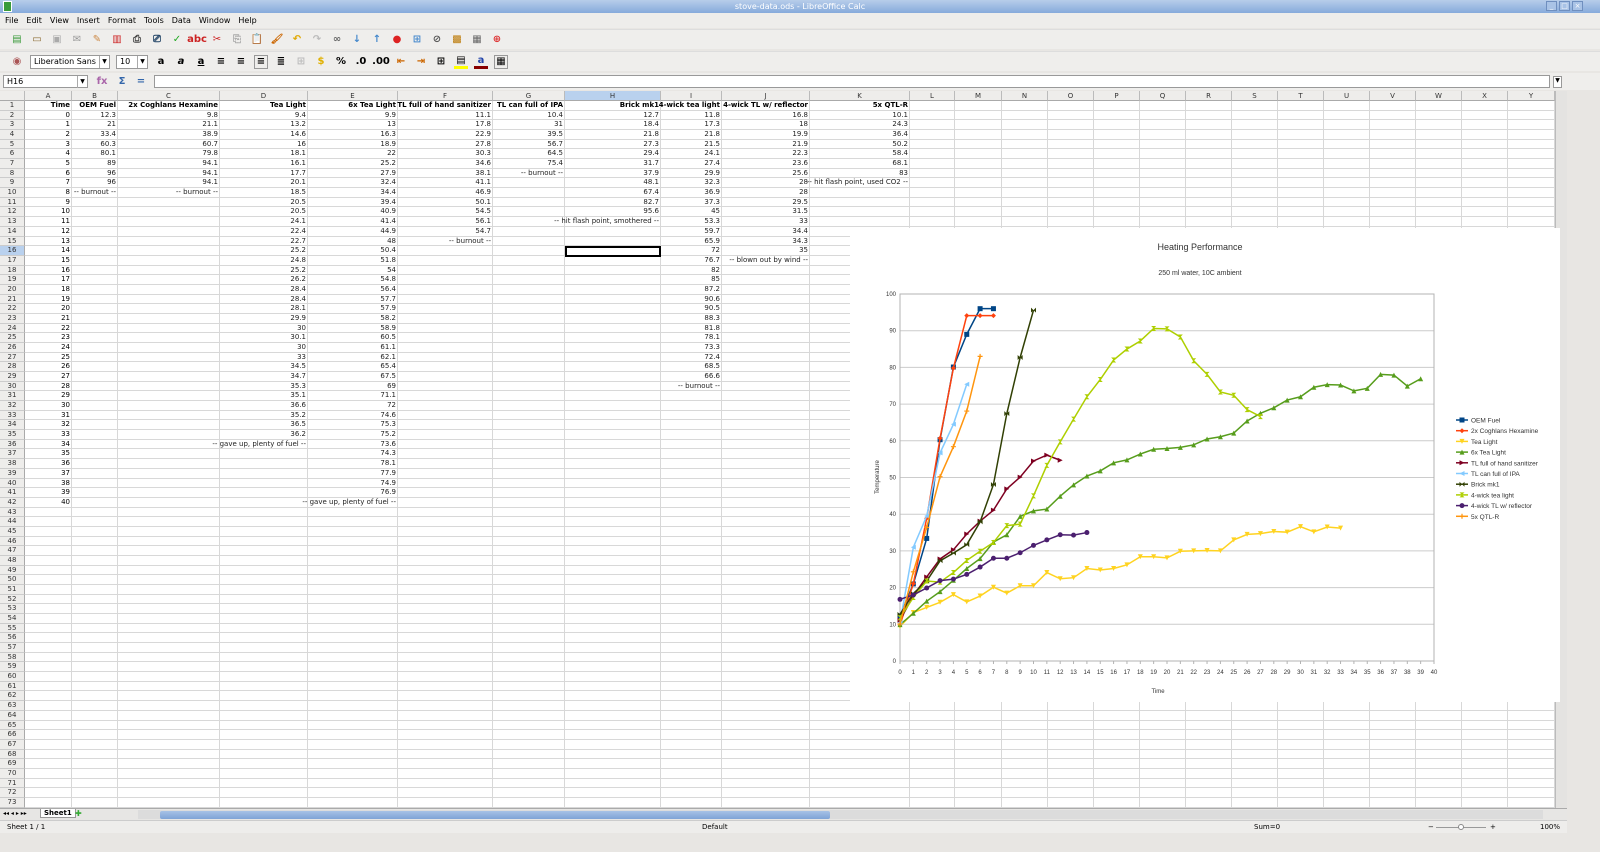 This screenshot has height=852, width=1600. What do you see at coordinates (210, 153) in the screenshot?
I see `value-cell: 79.8` at bounding box center [210, 153].